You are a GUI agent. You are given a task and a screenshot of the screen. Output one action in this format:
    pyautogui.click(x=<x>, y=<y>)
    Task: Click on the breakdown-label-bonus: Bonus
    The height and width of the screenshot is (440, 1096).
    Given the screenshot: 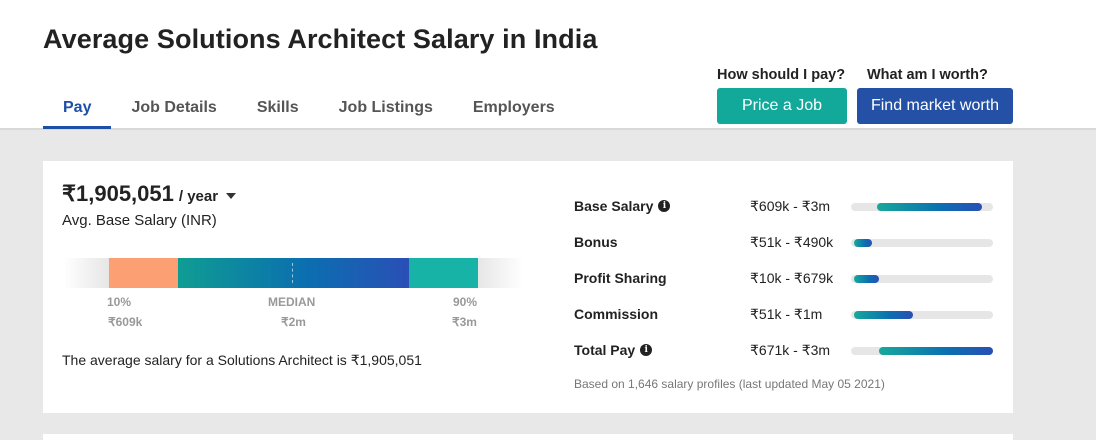 What is the action you would take?
    pyautogui.click(x=596, y=242)
    